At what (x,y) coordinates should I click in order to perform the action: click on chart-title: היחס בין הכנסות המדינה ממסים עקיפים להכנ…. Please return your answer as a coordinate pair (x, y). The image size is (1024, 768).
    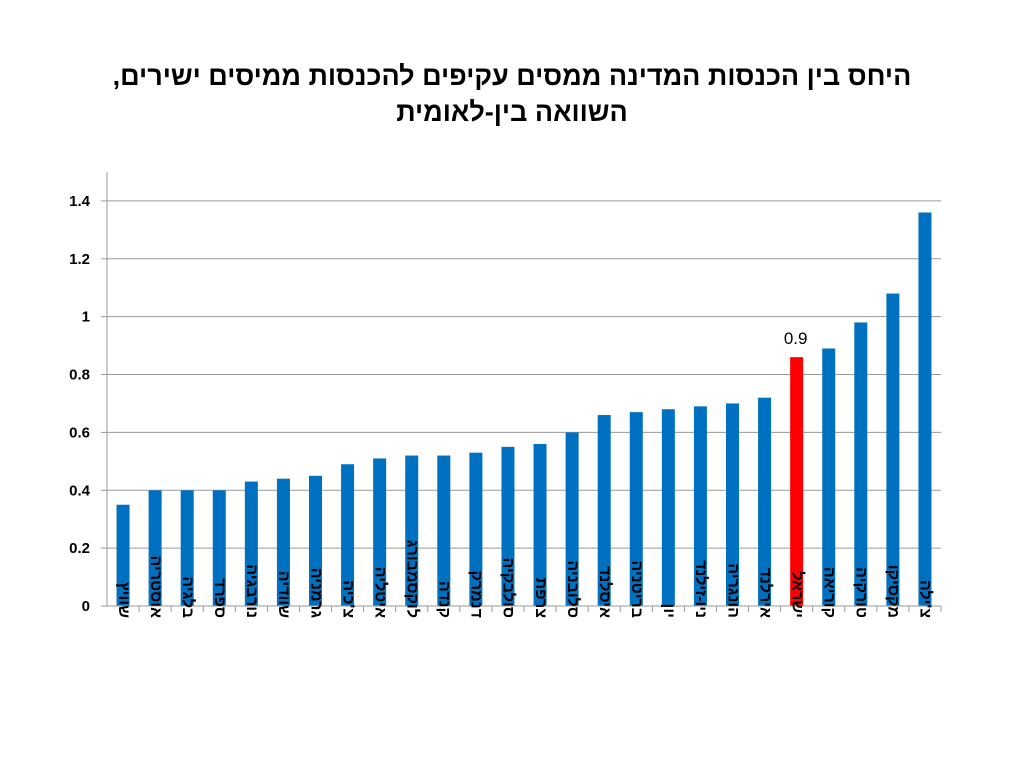
    Looking at the image, I should click on (512, 94).